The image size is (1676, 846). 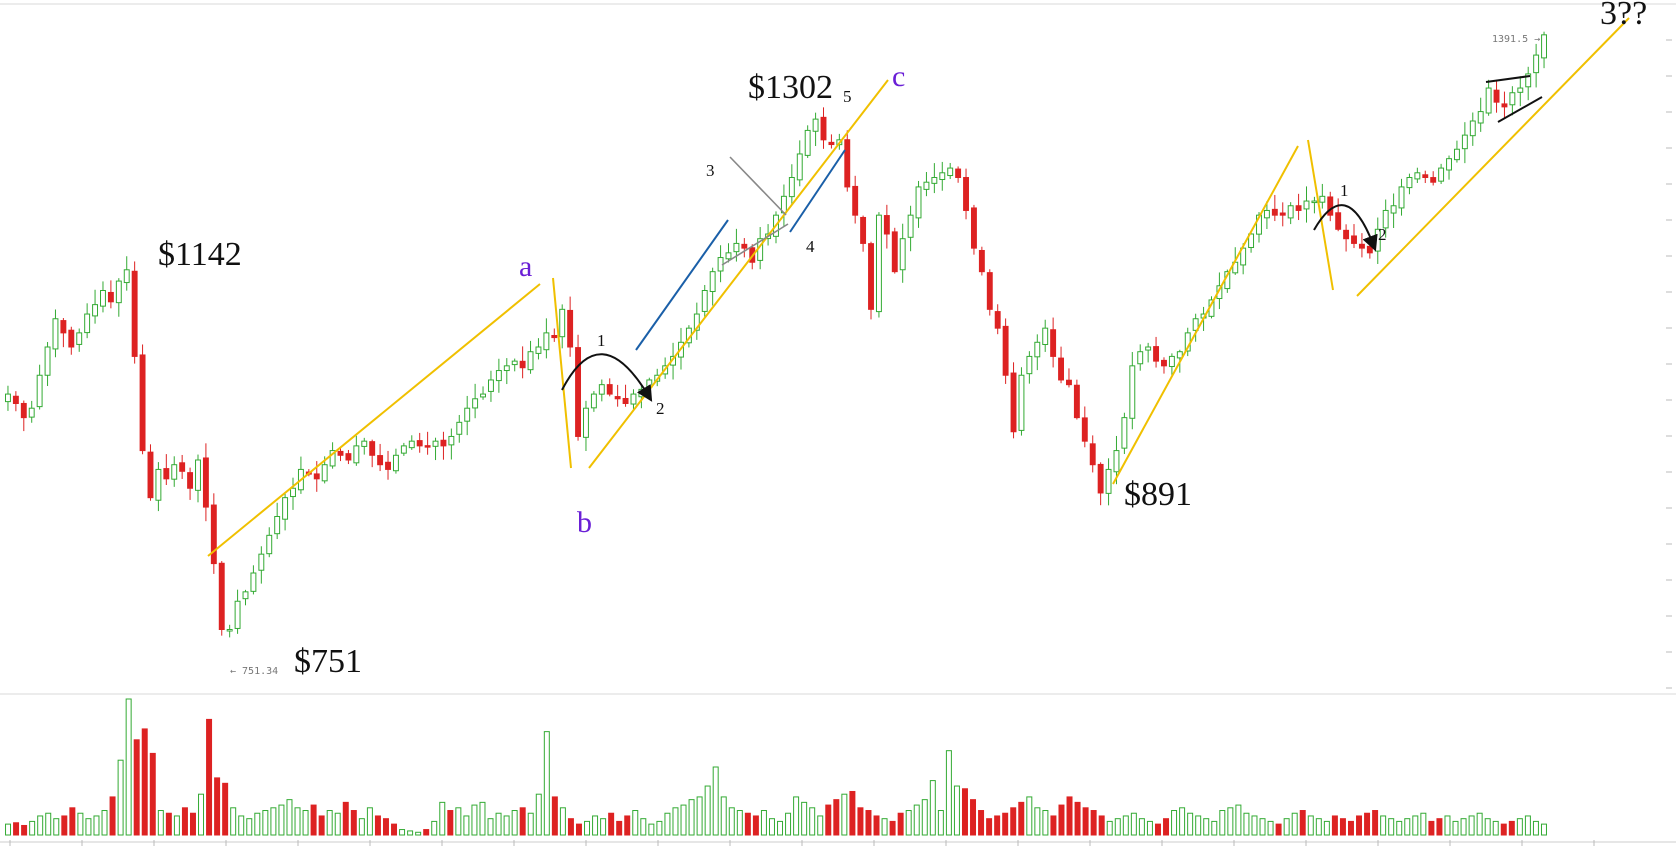 What do you see at coordinates (525, 266) in the screenshot?
I see `wave-label-a: a` at bounding box center [525, 266].